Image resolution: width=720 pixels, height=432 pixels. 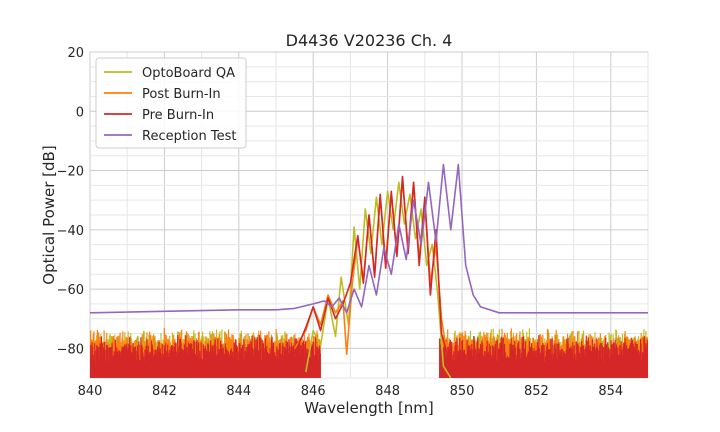 What do you see at coordinates (369, 408) in the screenshot?
I see `x-axis-label: Wavelength [nm]` at bounding box center [369, 408].